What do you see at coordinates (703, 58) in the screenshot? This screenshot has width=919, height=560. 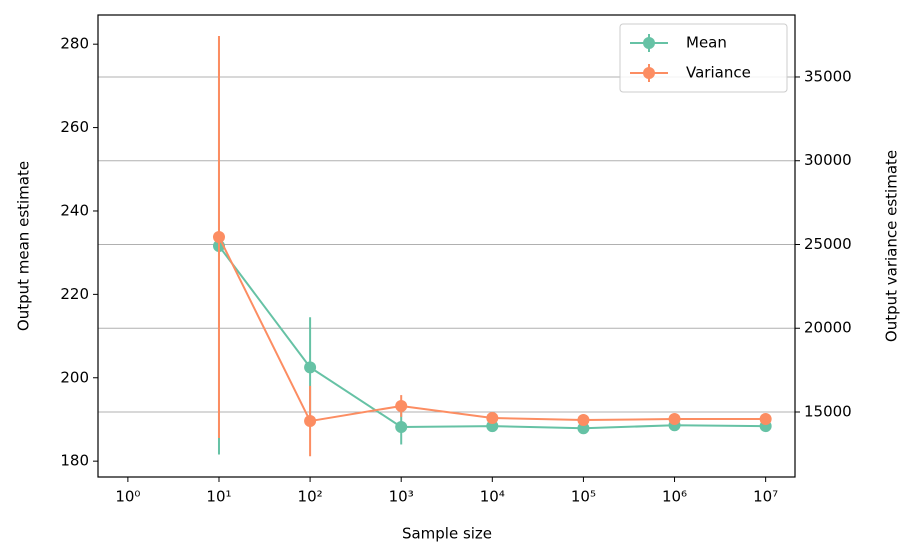 I see `legend-box` at bounding box center [703, 58].